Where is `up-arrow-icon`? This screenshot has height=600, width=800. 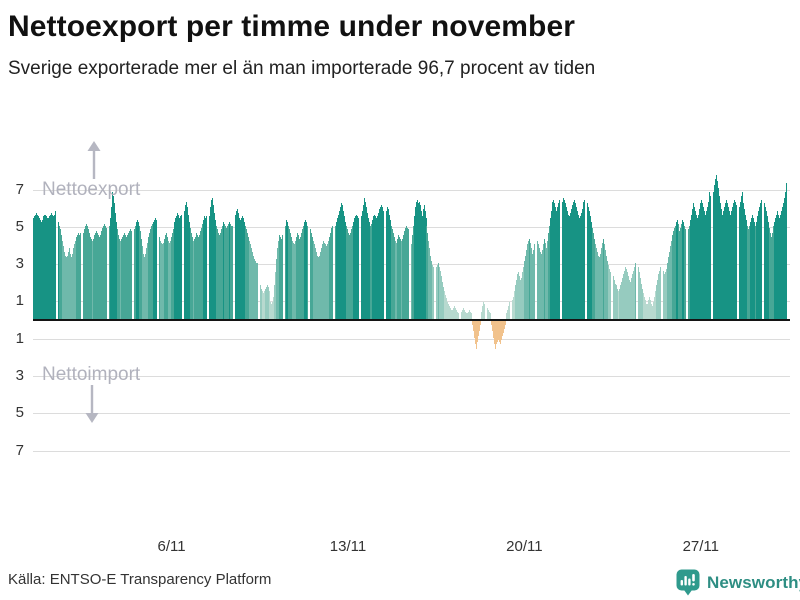
up-arrow-icon is located at coordinates (94, 160).